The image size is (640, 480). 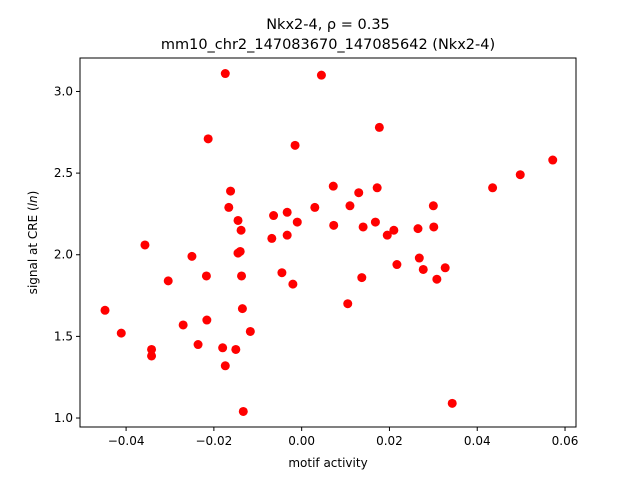 I want to click on x-tick-label: 0.04, so click(x=477, y=441).